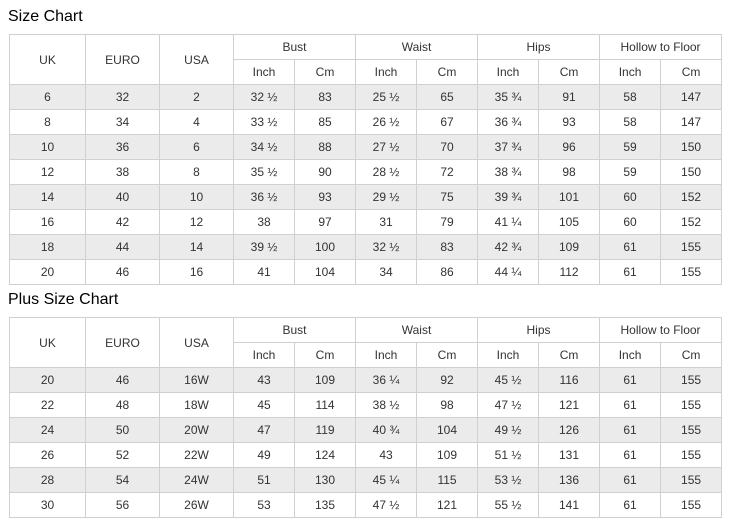 This screenshot has height=530, width=730. I want to click on cell: 72, so click(447, 172).